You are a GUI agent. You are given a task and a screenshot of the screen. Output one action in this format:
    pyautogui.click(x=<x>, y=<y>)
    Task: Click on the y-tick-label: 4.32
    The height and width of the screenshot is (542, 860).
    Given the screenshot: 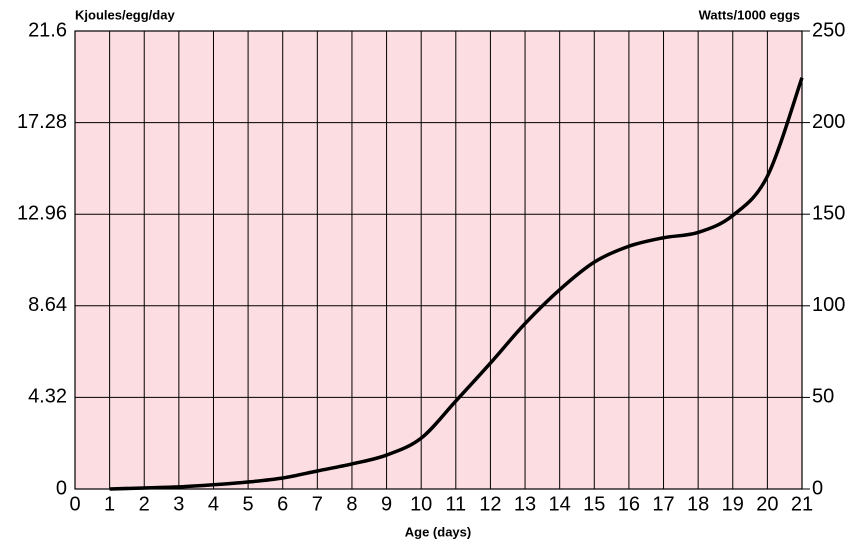 What is the action you would take?
    pyautogui.click(x=47, y=397)
    